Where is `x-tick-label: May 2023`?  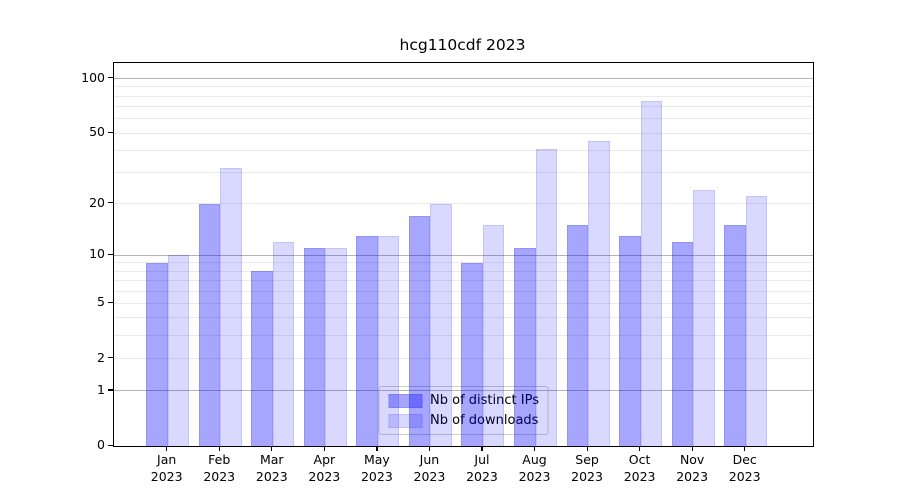 x-tick-label: May 2023 is located at coordinates (376, 468).